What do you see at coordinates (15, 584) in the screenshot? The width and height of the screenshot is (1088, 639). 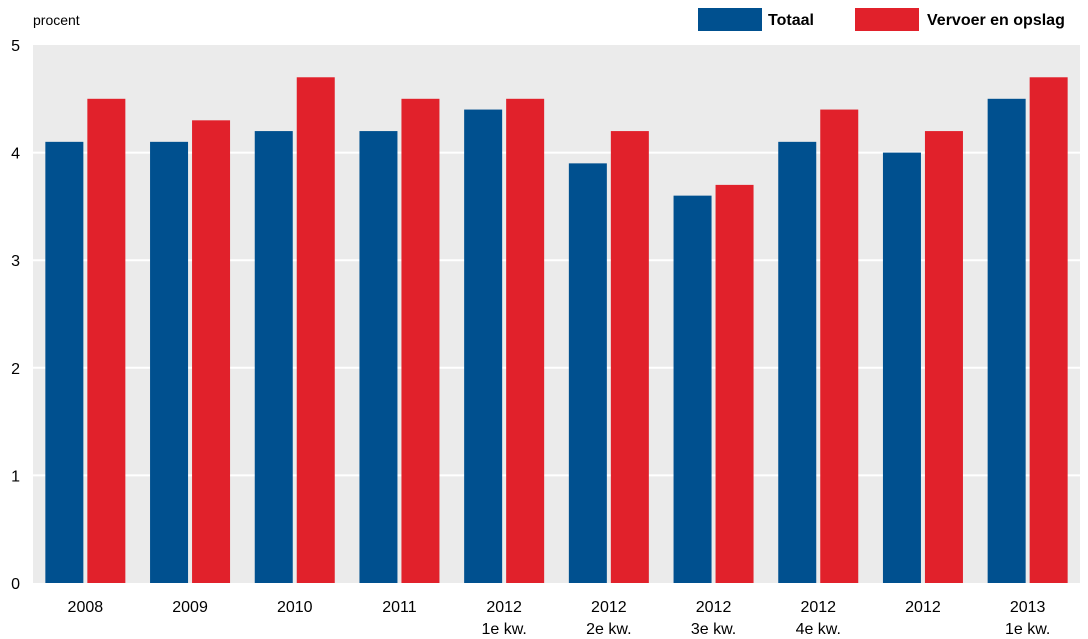 I see `y-tick-label: 0` at bounding box center [15, 584].